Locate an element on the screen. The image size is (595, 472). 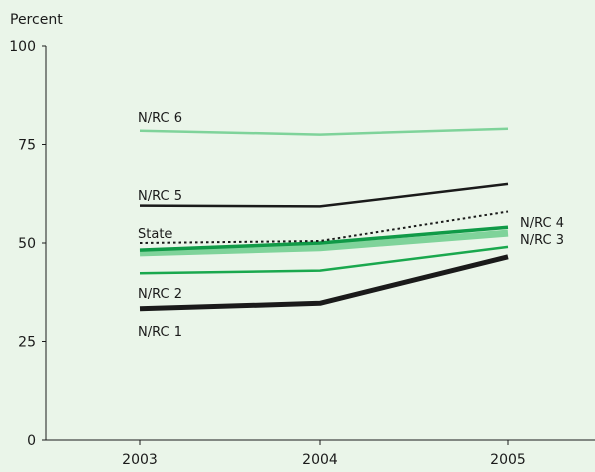
x-tick-label: 2003 is located at coordinates (140, 460).